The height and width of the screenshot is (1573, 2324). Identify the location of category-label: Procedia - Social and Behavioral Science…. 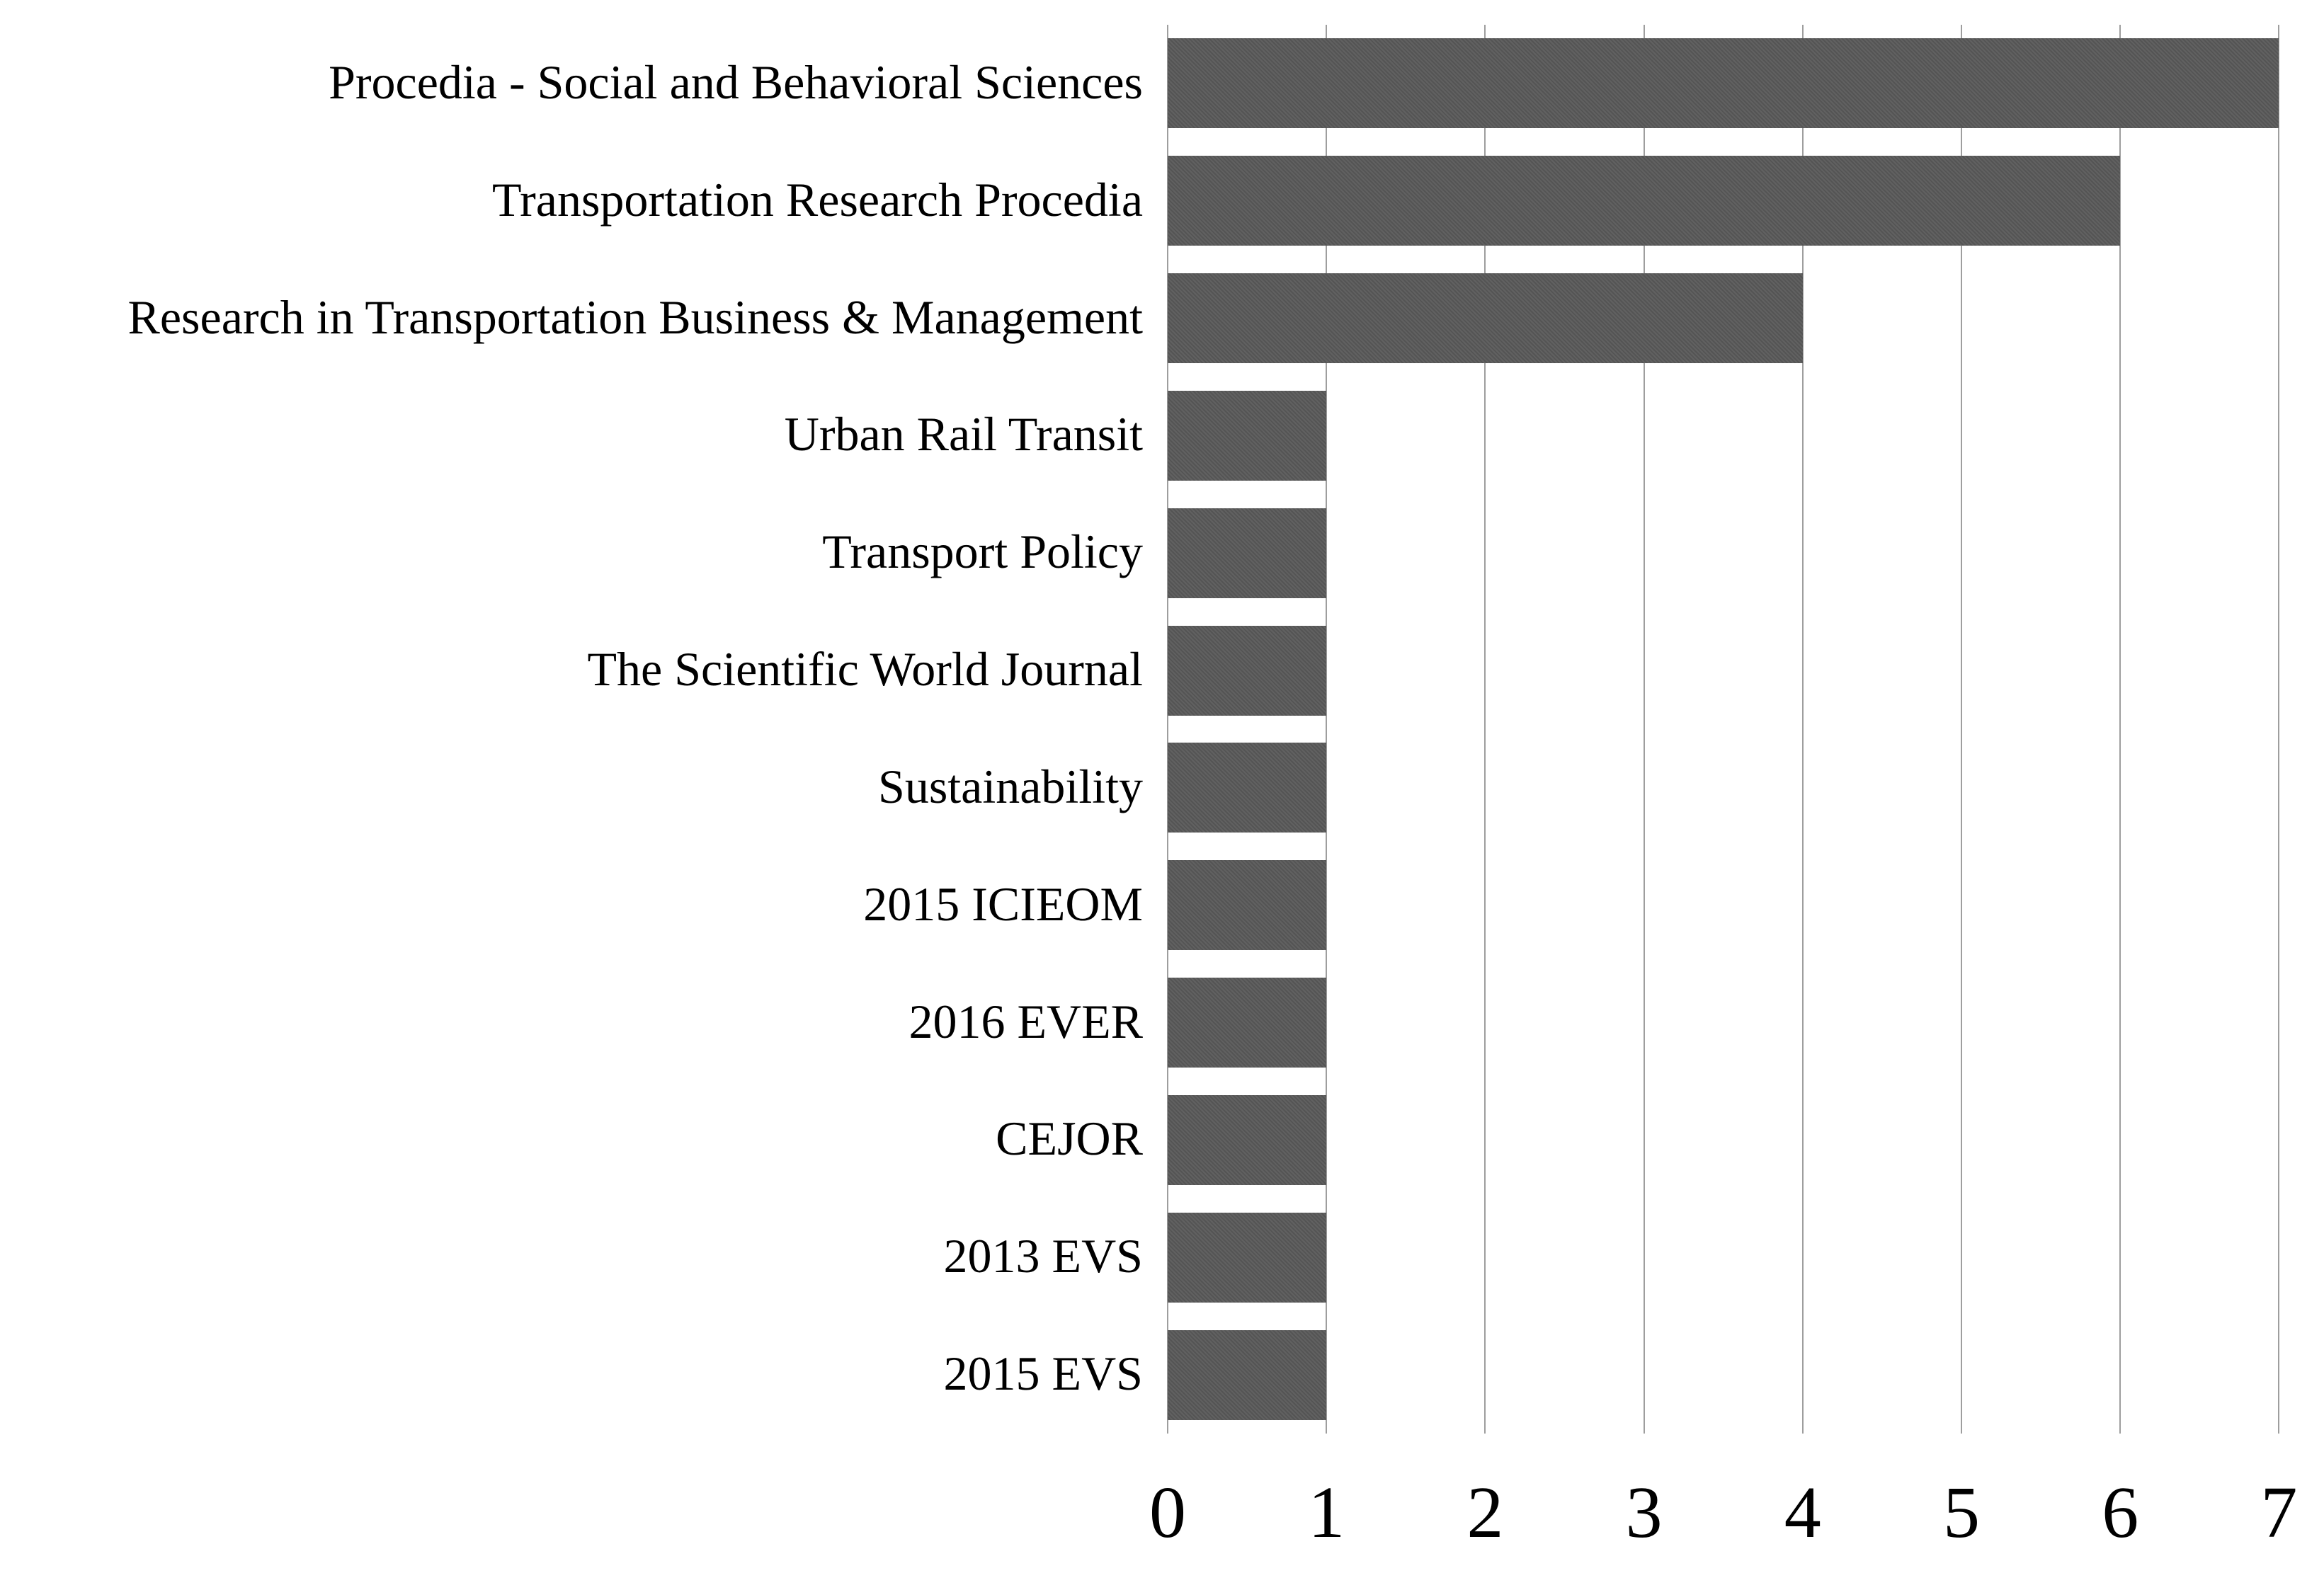
(736, 82).